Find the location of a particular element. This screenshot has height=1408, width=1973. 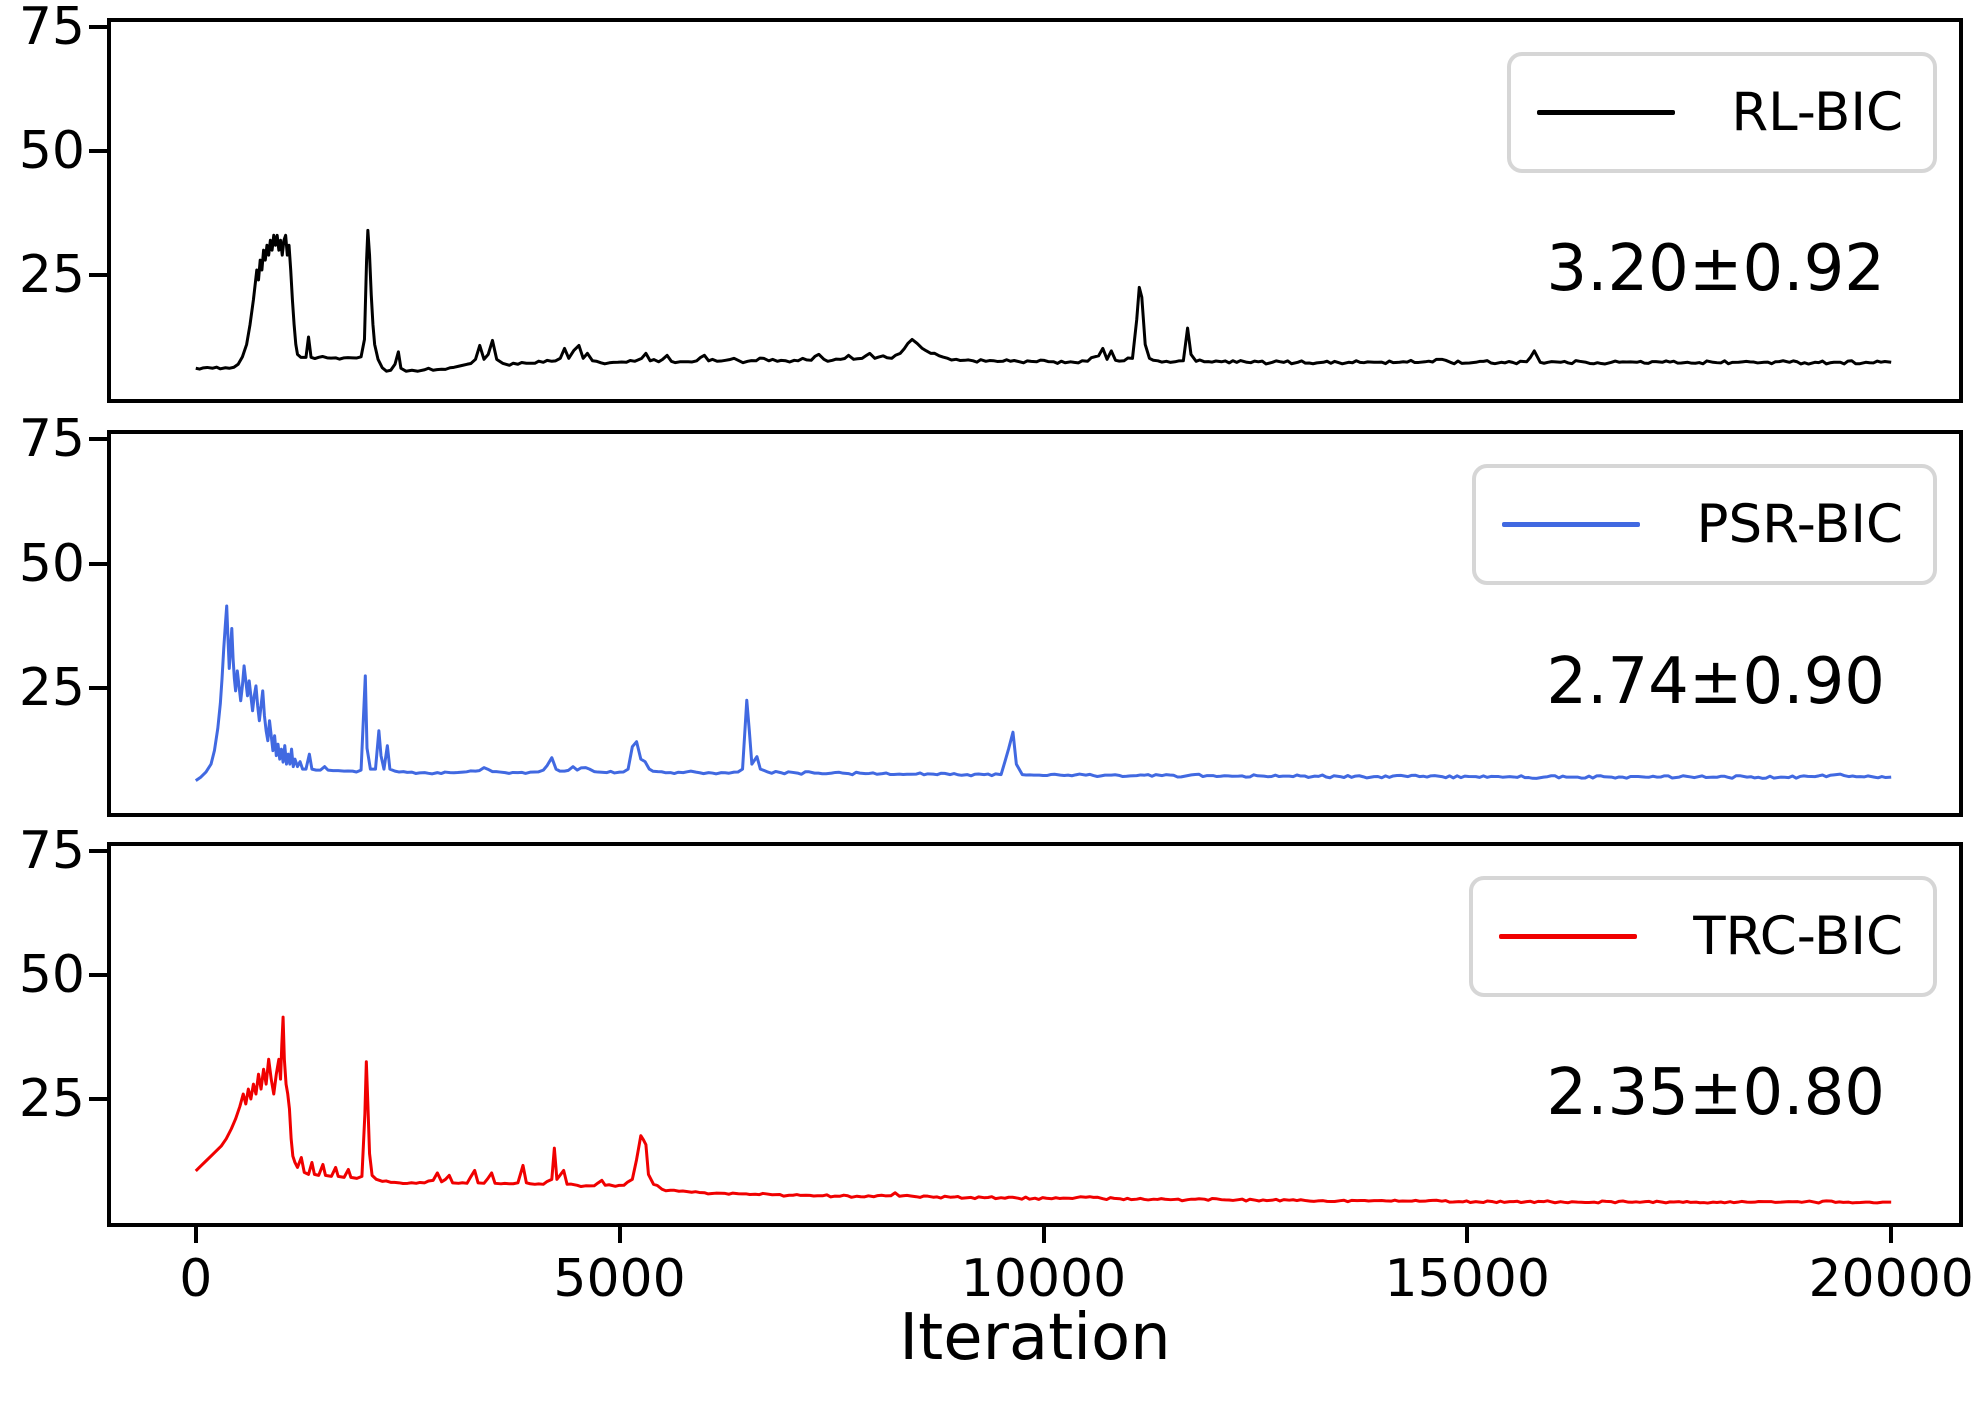

annotation-rl-bic: 3.20±0.92 is located at coordinates (1715, 268).